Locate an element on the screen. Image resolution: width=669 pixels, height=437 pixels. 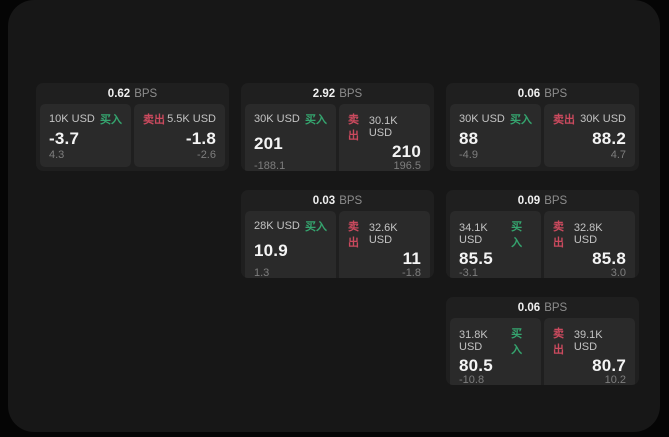
sell-change: -2.6 is located at coordinates (206, 155).